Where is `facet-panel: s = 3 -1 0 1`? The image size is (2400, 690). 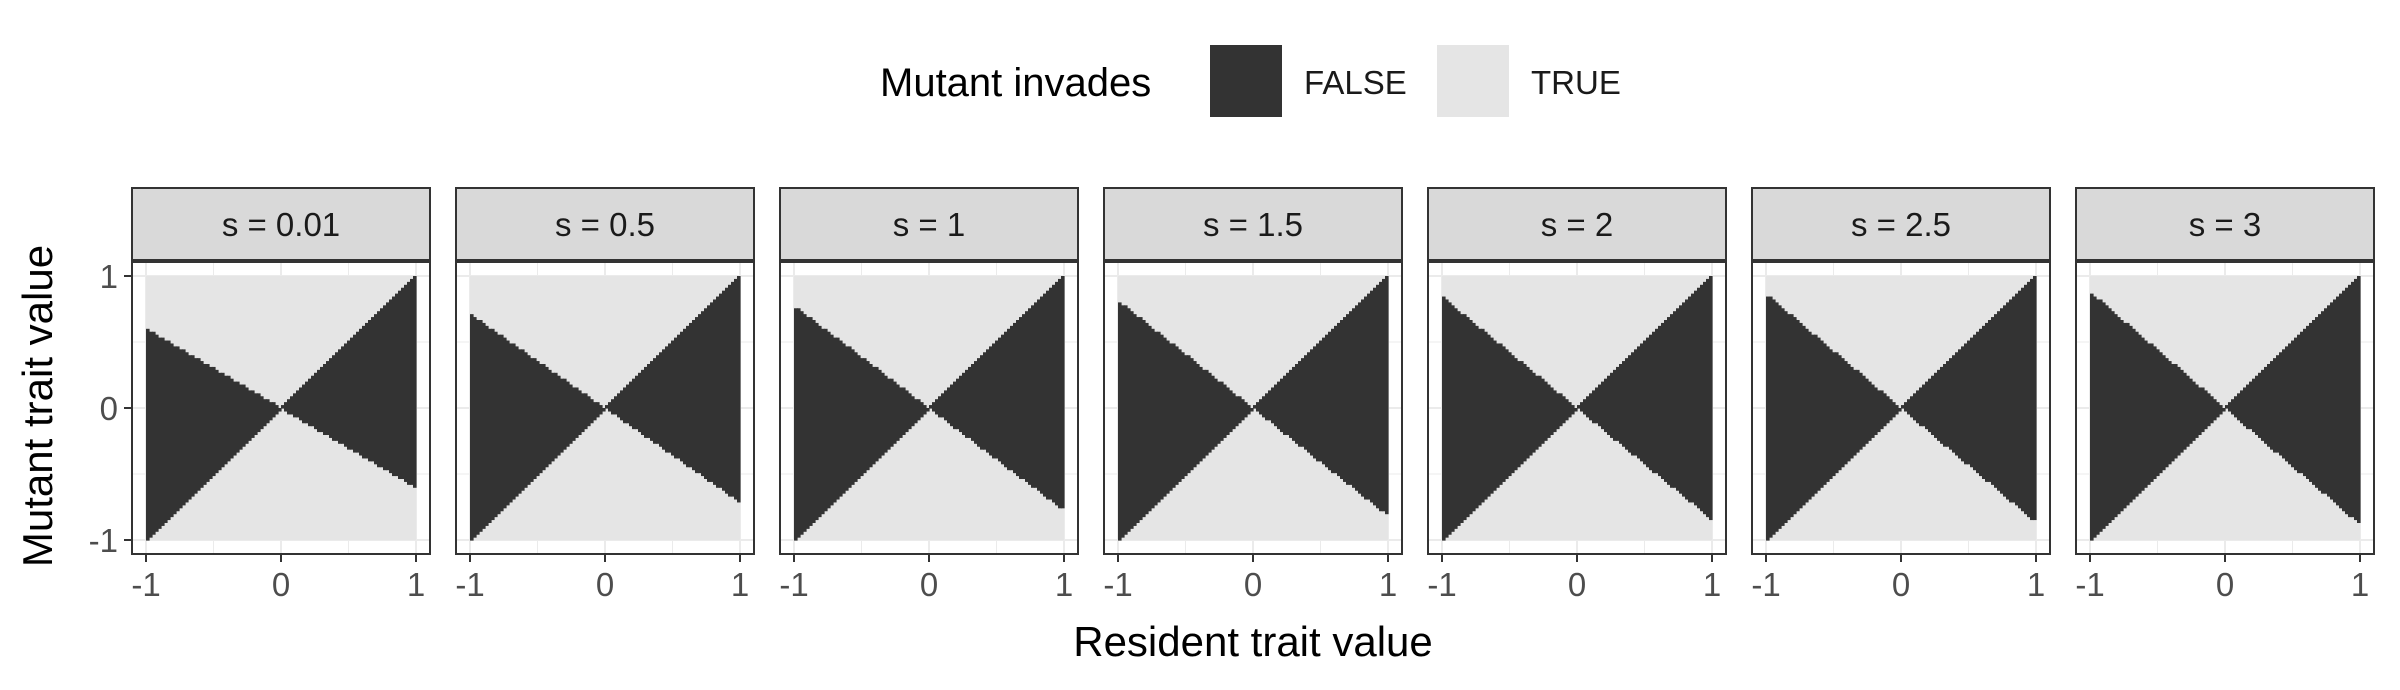 facet-panel: s = 3 -1 0 1 is located at coordinates (2225, 395).